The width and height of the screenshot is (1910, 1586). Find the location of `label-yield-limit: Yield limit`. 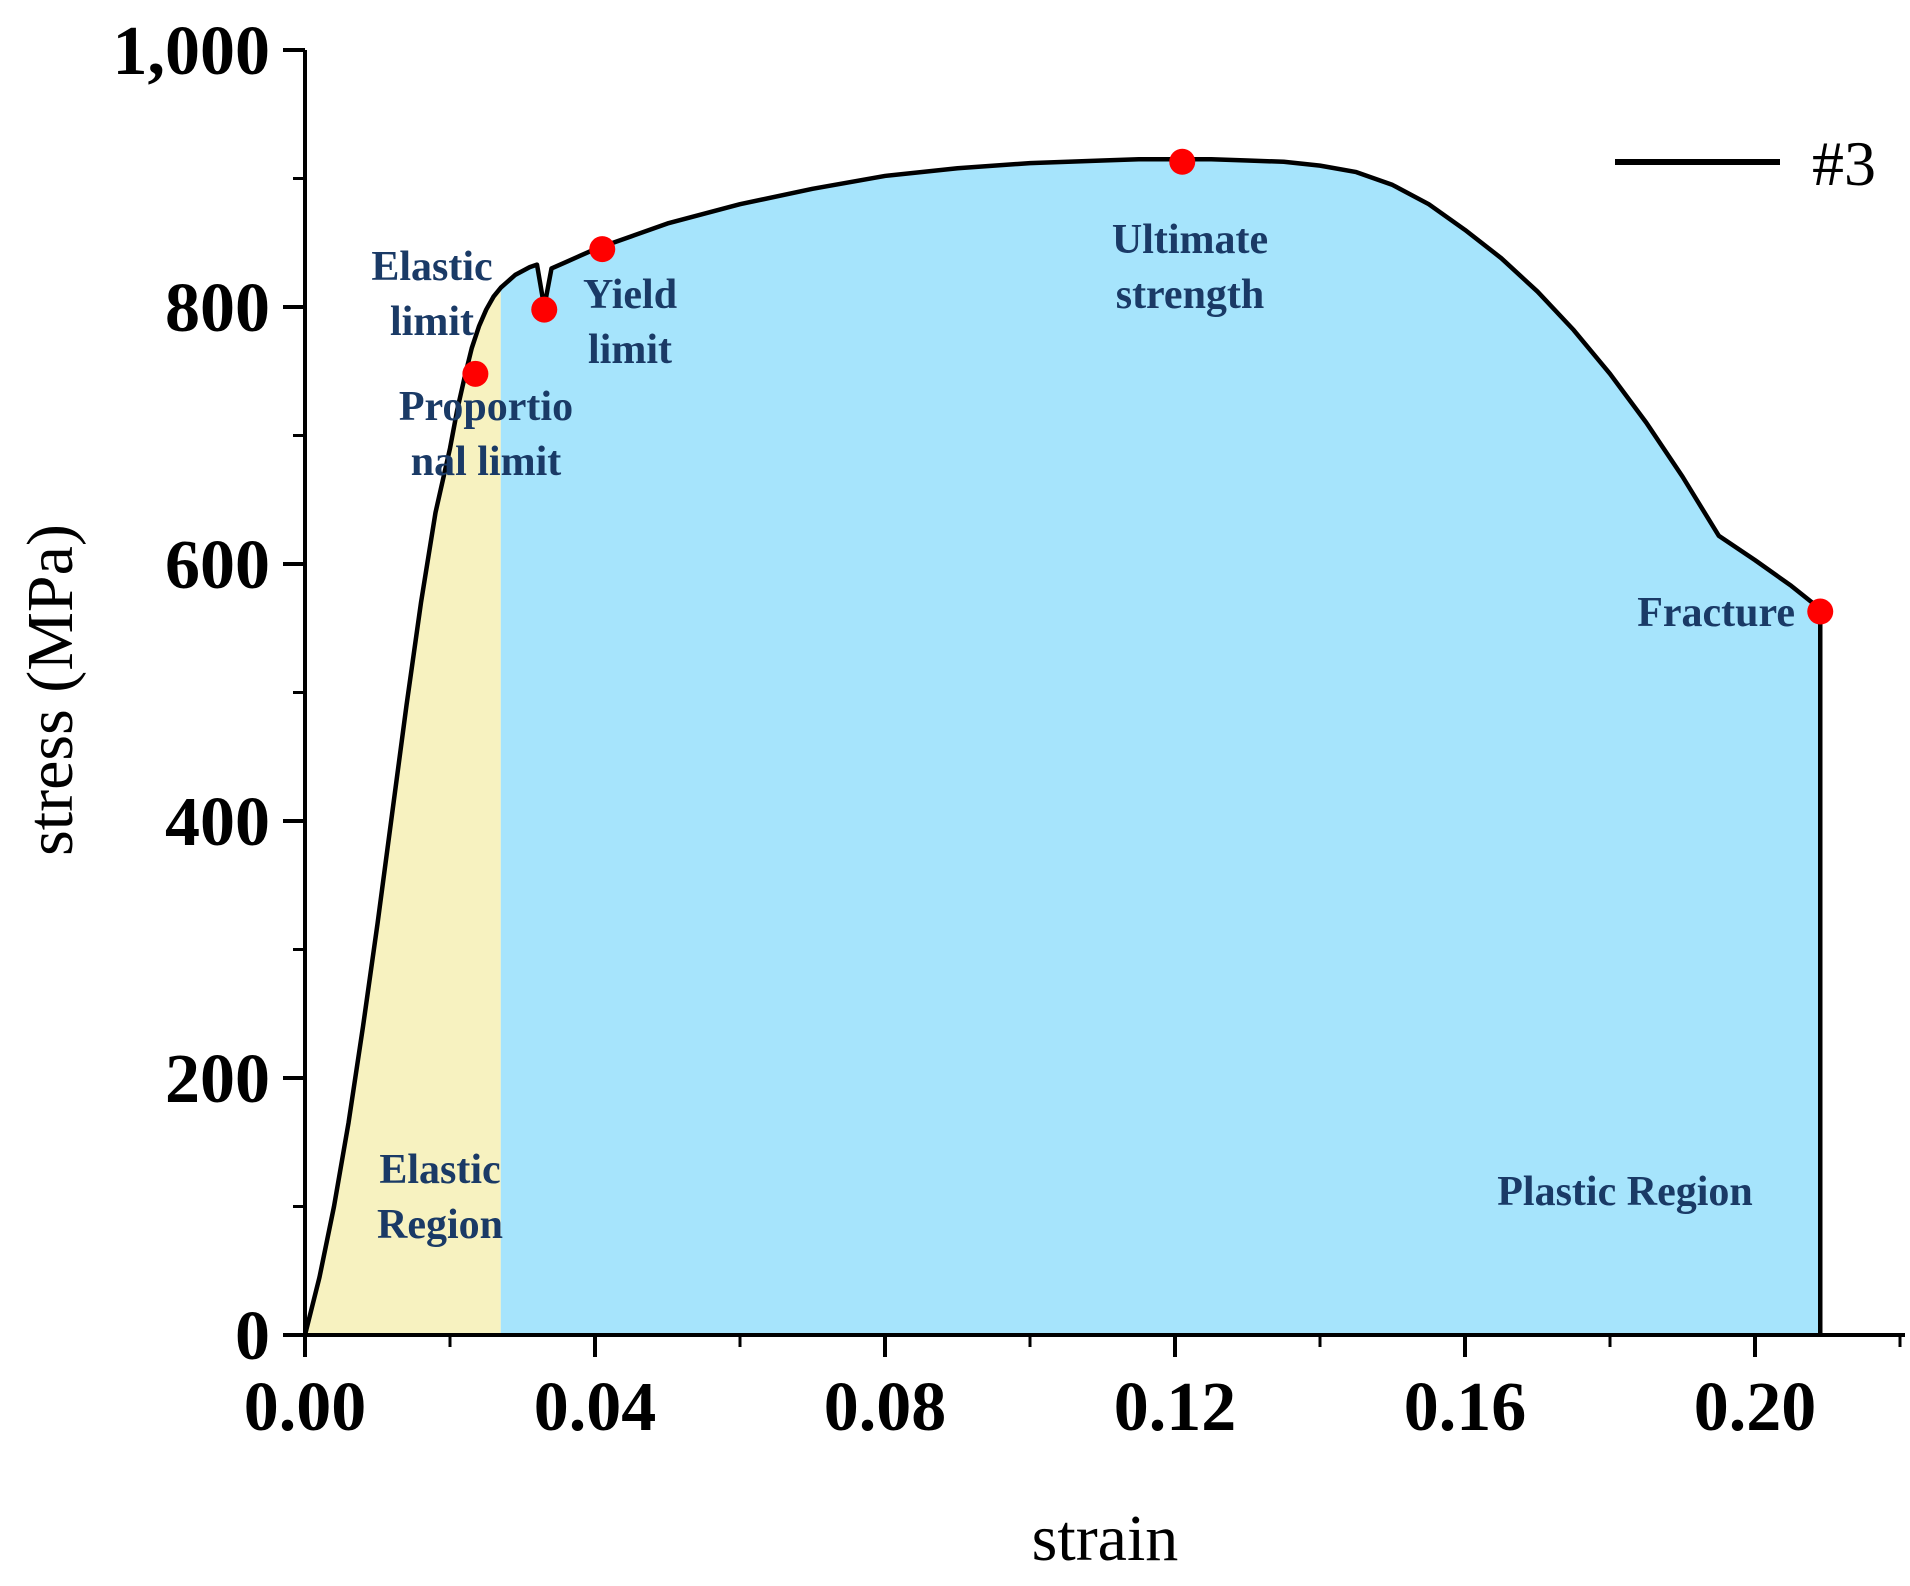

label-yield-limit: Yield limit is located at coordinates (630, 322).